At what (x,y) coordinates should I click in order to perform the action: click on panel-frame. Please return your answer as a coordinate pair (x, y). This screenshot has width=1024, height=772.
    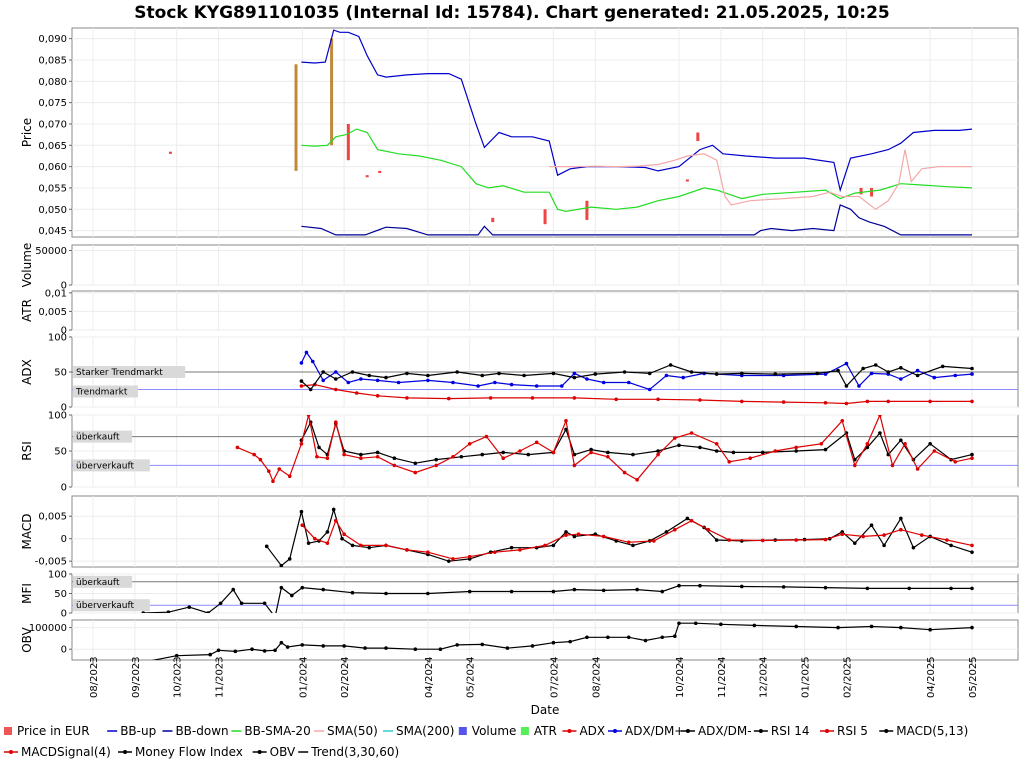
    Looking at the image, I should click on (545, 310).